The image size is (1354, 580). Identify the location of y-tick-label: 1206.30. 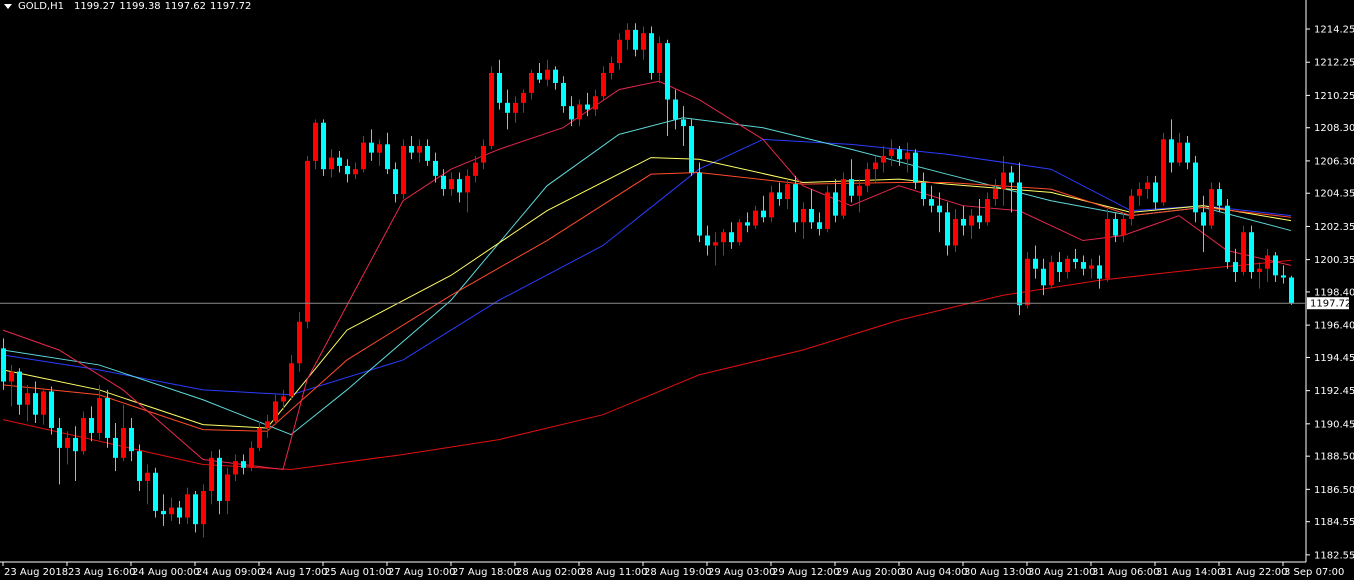
(1334, 161).